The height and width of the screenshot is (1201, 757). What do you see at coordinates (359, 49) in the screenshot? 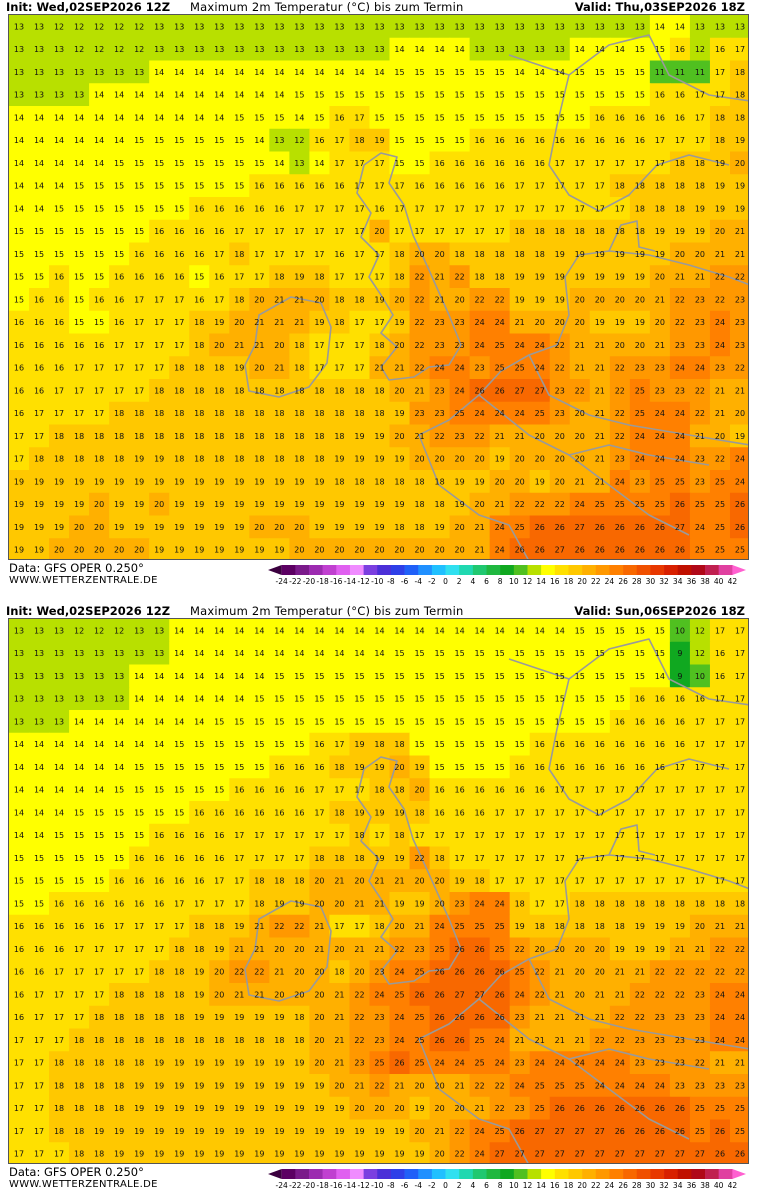
I see `temperature-value-label: 13` at bounding box center [359, 49].